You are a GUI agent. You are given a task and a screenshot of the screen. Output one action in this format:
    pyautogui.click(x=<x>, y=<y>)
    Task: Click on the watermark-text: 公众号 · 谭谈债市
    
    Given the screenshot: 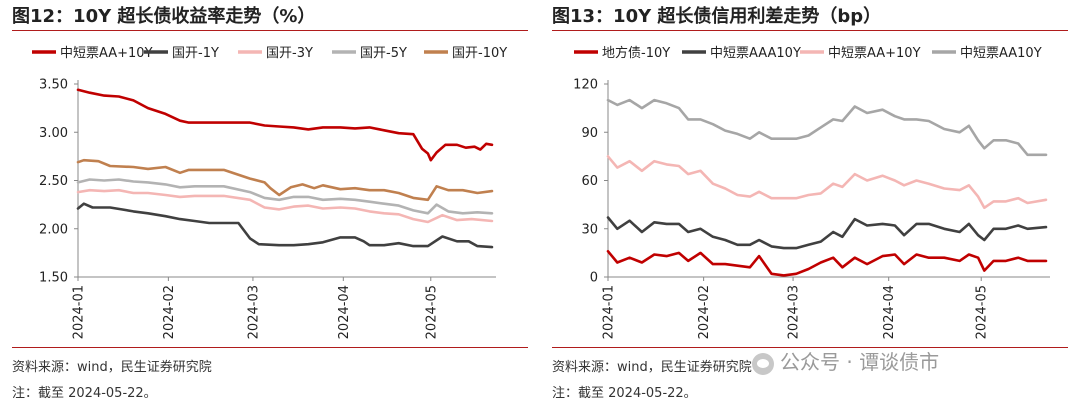 What is the action you would take?
    pyautogui.click(x=860, y=362)
    